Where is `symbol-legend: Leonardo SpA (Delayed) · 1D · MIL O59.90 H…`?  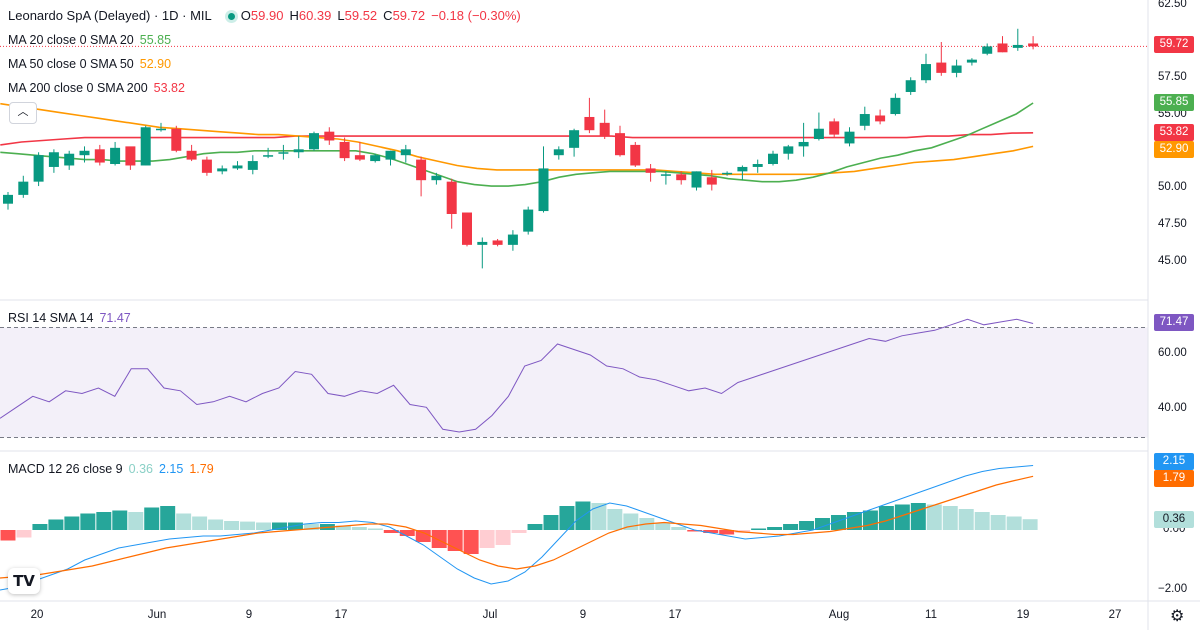 symbol-legend: Leonardo SpA (Delayed) · 1D · MIL O59.90 H… is located at coordinates (267, 15).